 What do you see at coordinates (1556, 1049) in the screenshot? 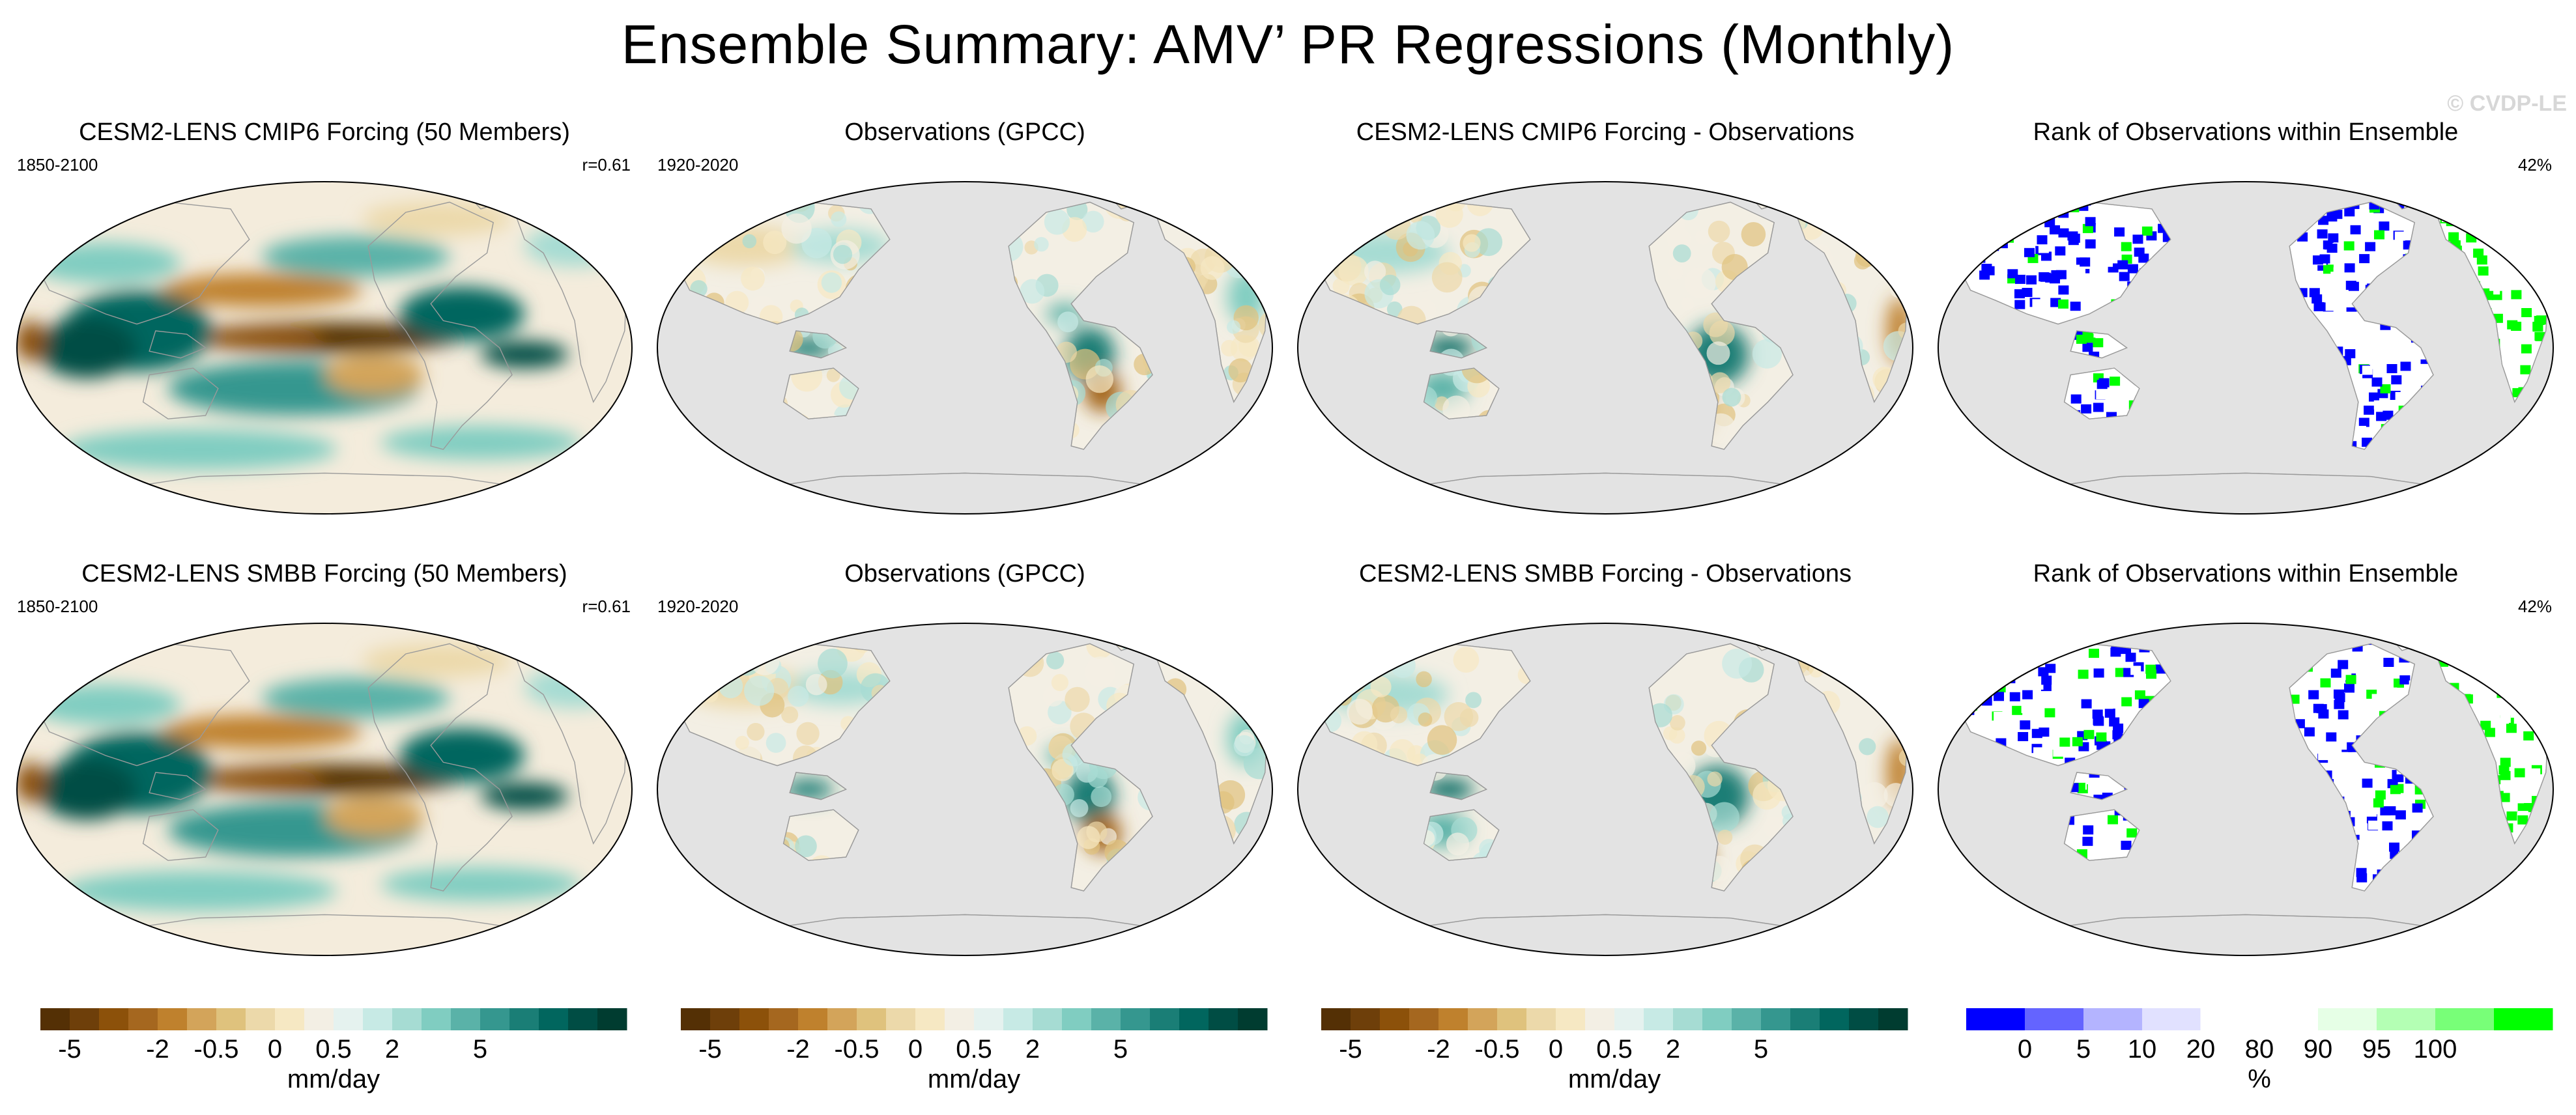
I see `colorbar-tick-label: 0` at bounding box center [1556, 1049].